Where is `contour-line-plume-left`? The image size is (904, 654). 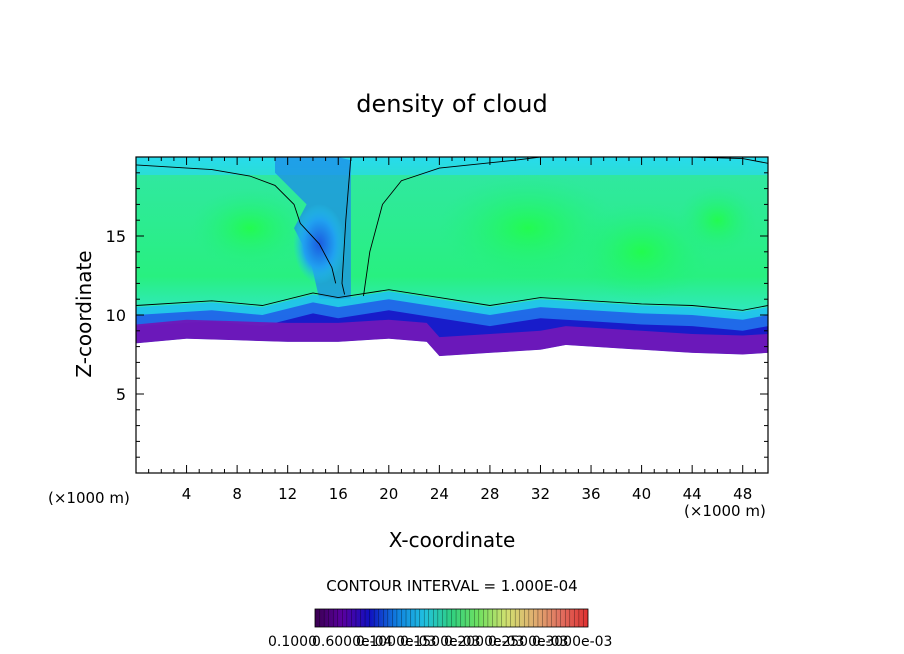
contour-line-plume-left is located at coordinates (236, 224).